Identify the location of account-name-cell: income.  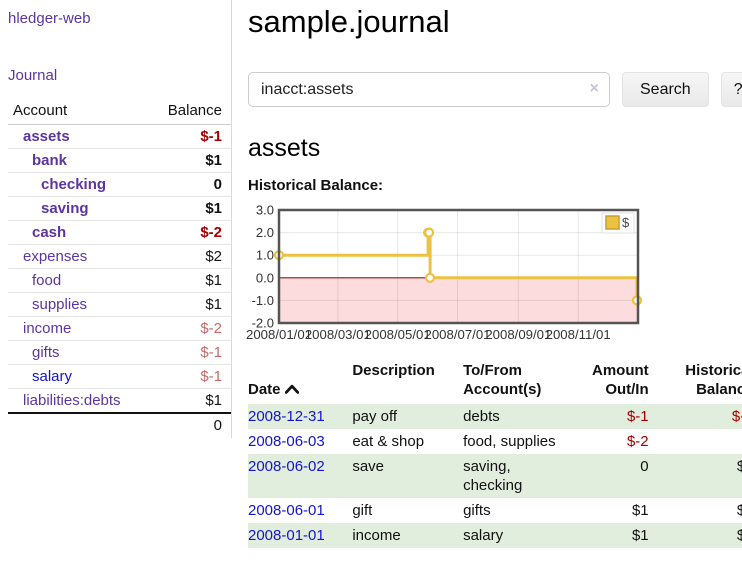
(77, 328).